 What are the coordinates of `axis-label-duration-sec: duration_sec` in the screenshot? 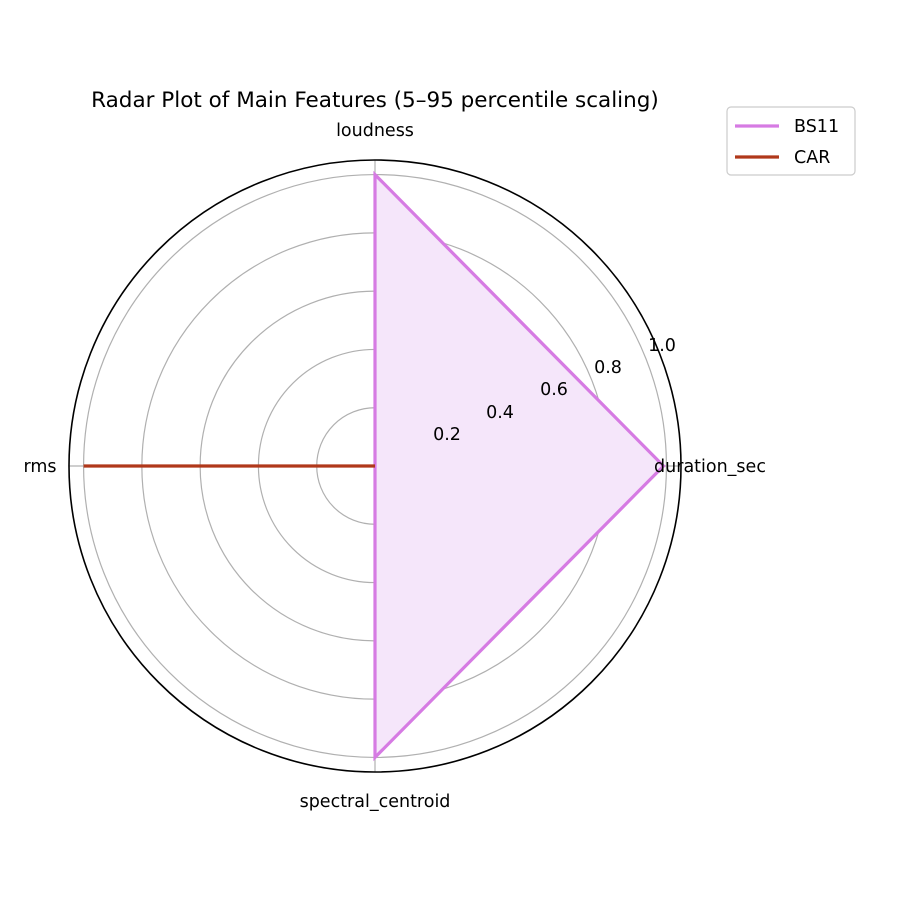 It's located at (710, 467).